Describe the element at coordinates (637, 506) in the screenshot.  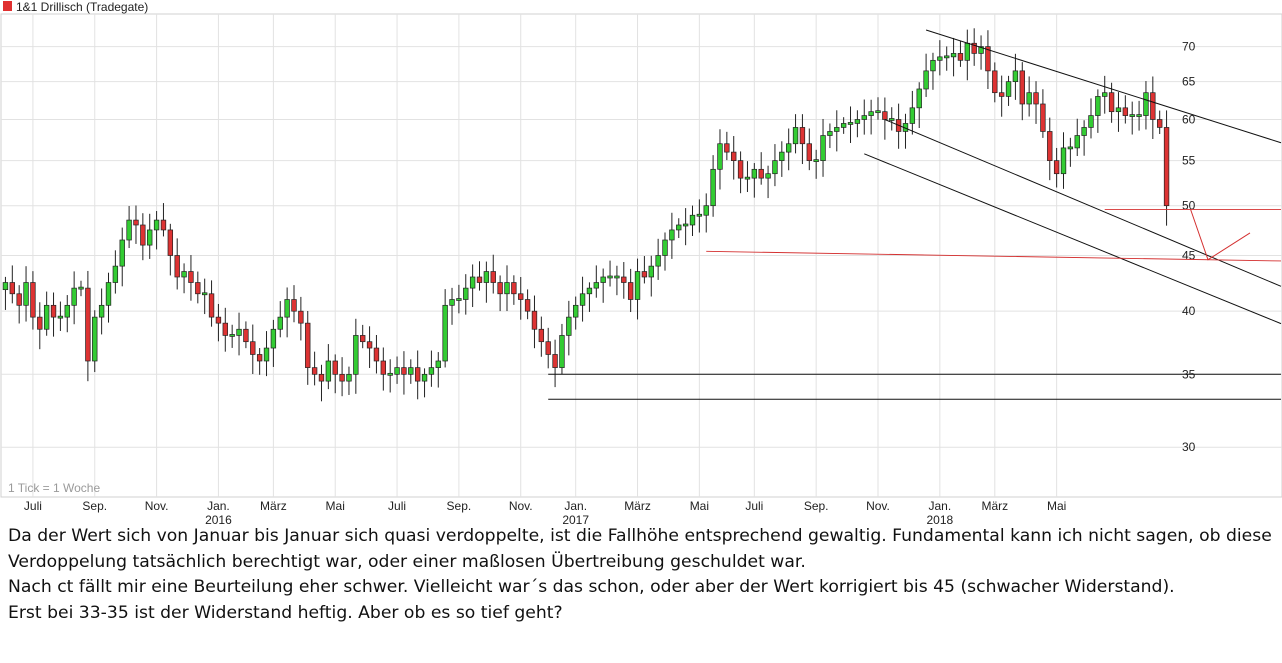
I see `x-tick-label: März` at that location.